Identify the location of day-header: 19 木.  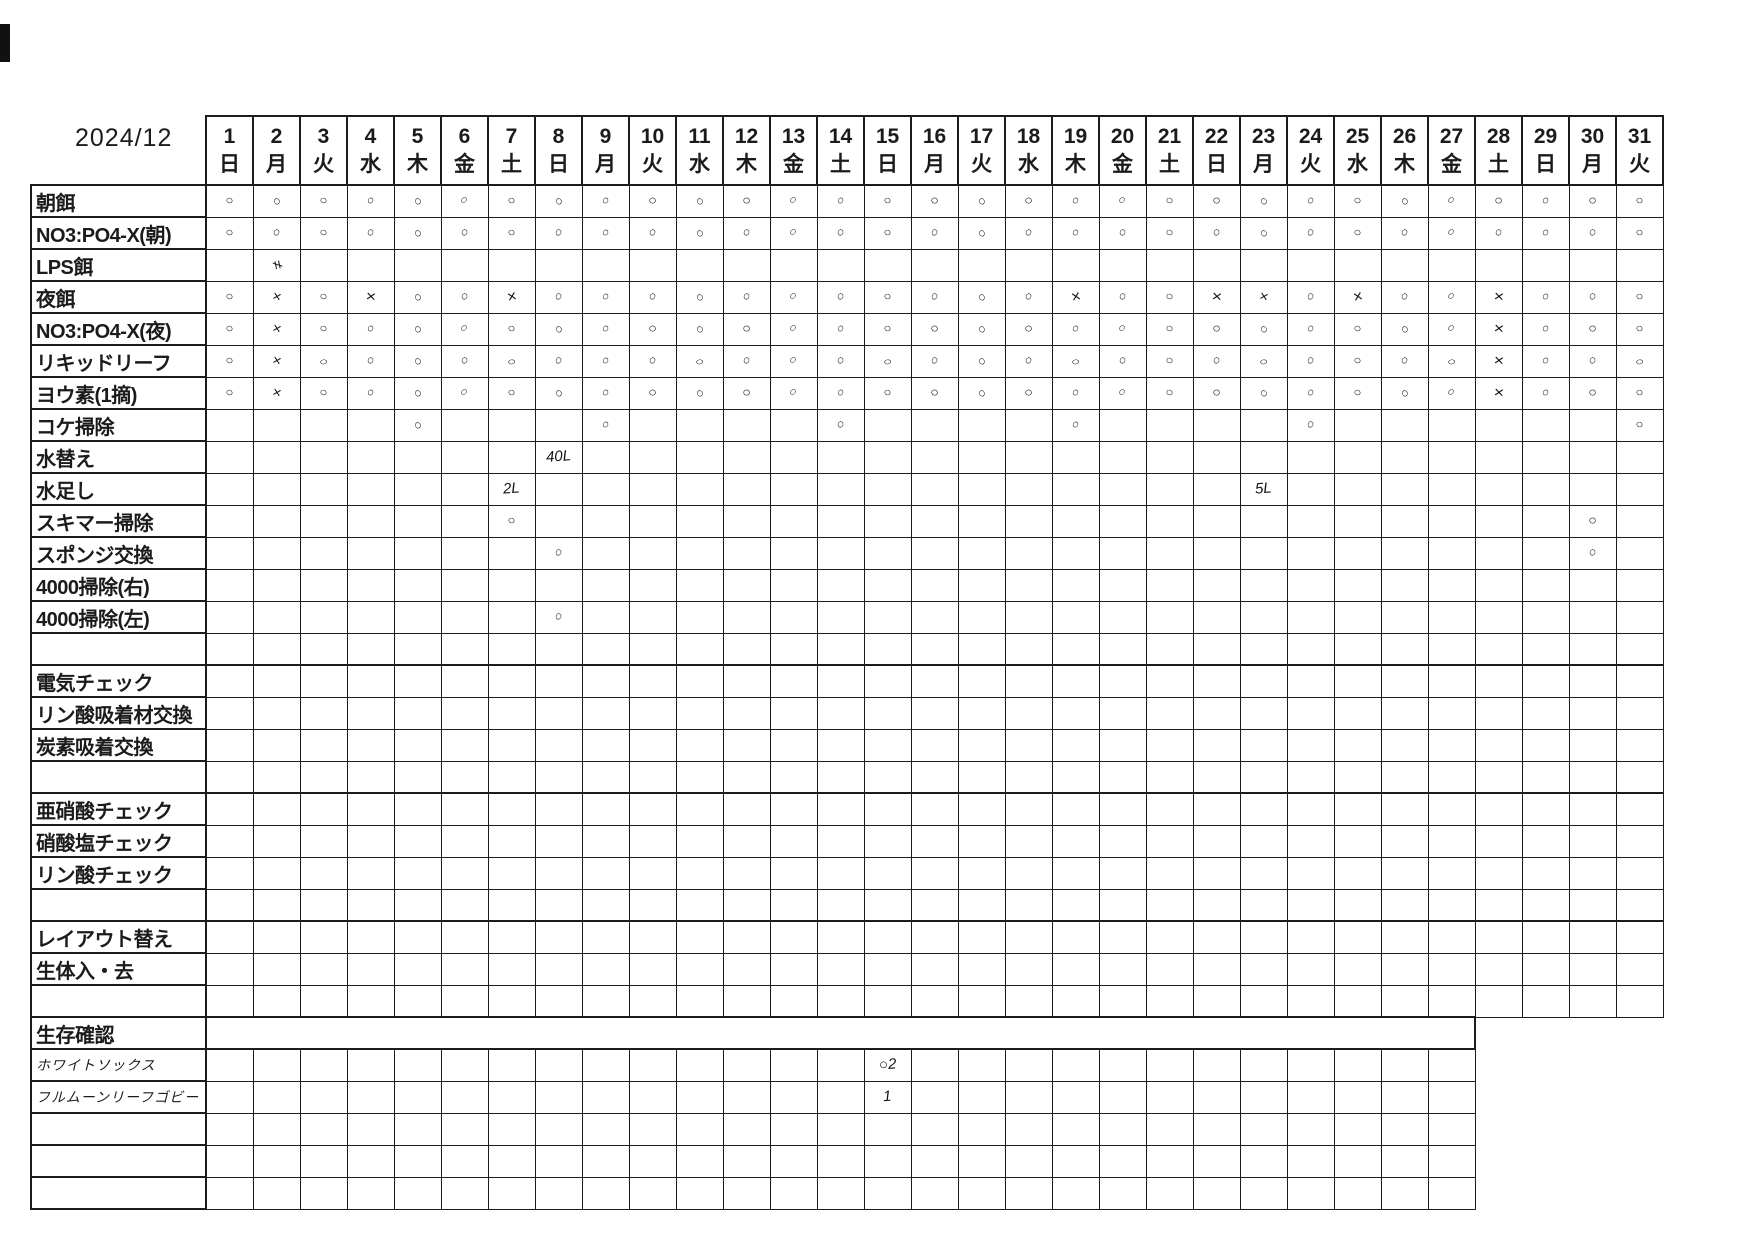
(1075, 150).